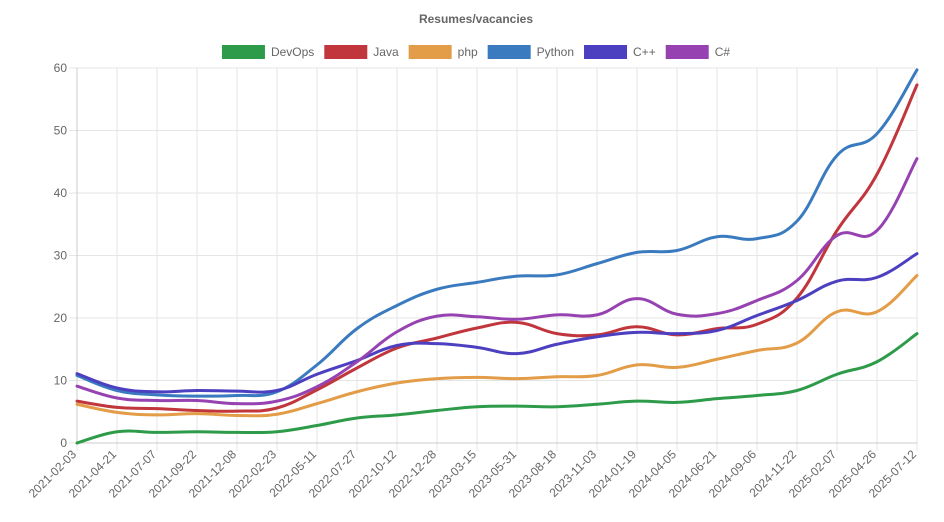  I want to click on y-tick-label: 50, so click(61, 131).